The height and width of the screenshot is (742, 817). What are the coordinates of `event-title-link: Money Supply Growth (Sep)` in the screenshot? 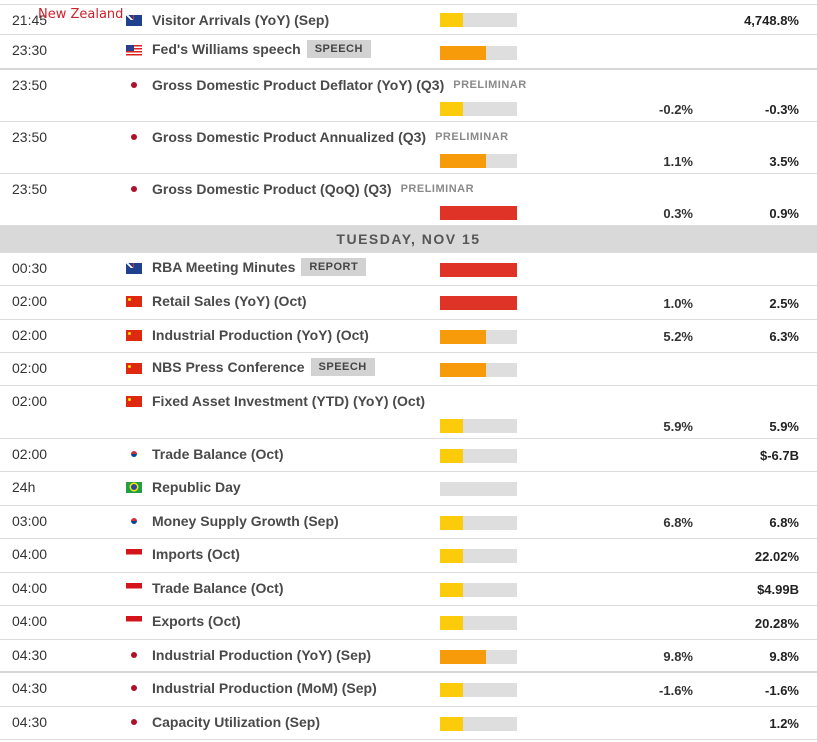 It's located at (245, 521).